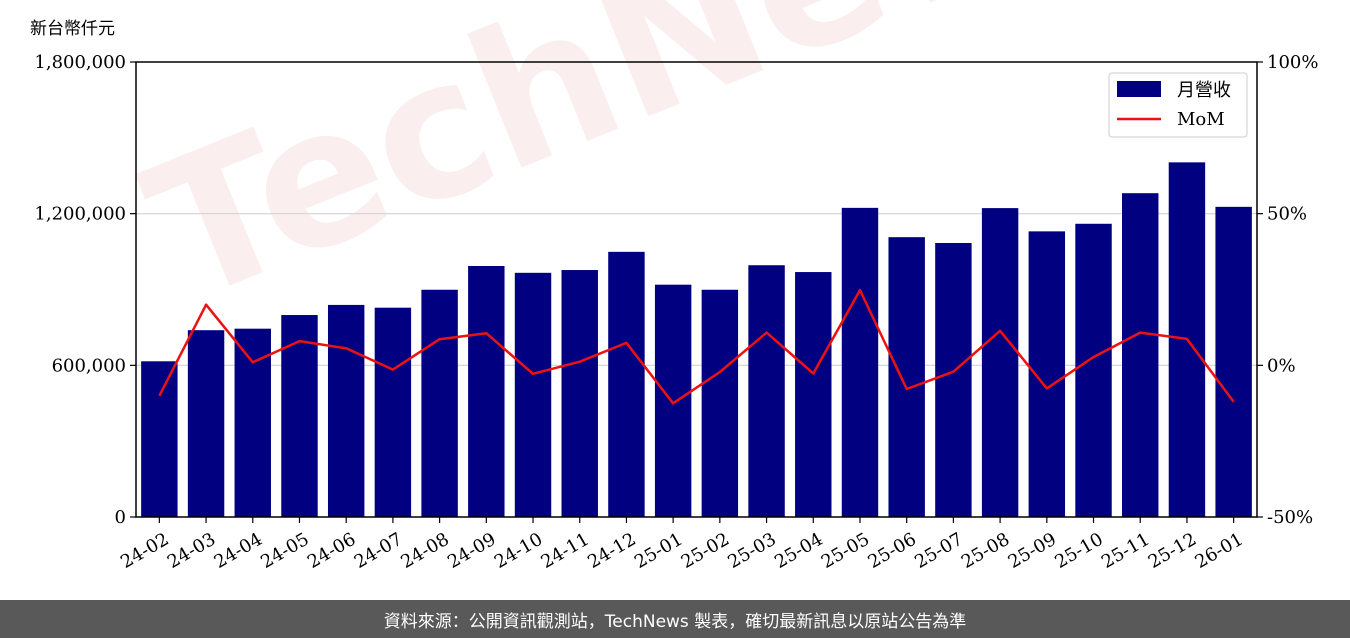 The width and height of the screenshot is (1350, 638). What do you see at coordinates (80, 62) in the screenshot?
I see `left-tick-label: 1,800,000` at bounding box center [80, 62].